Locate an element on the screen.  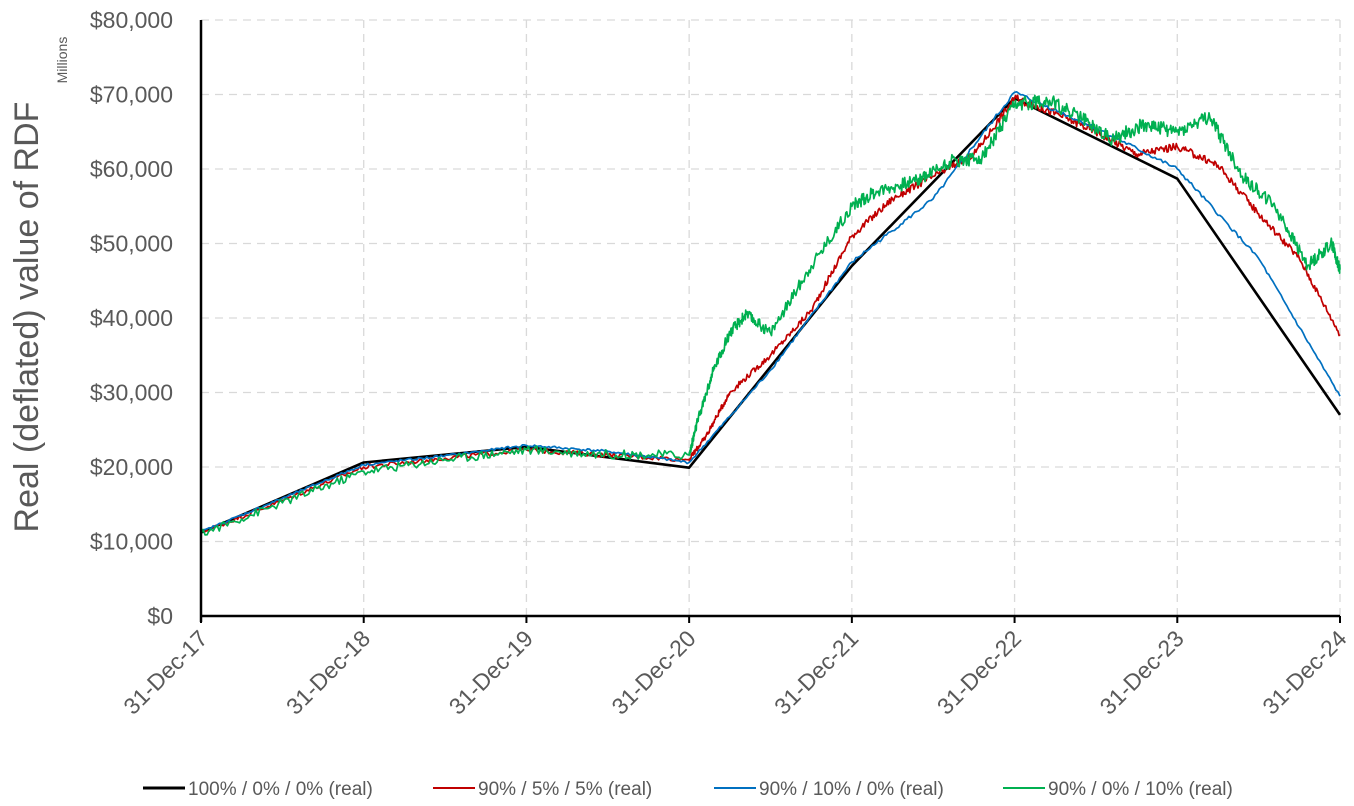
x-tick-label: 31-Dec-23 is located at coordinates (1141, 672).